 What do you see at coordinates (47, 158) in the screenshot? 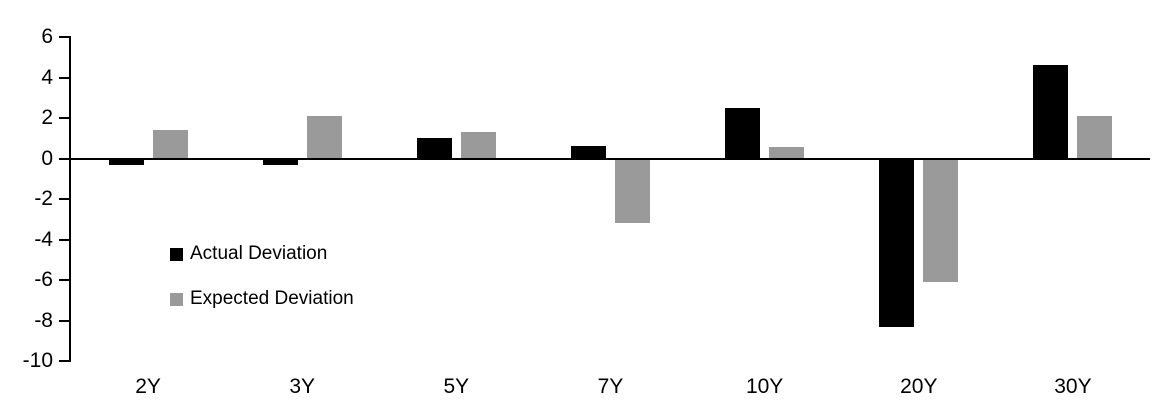
I see `y-tick-label: 0` at bounding box center [47, 158].